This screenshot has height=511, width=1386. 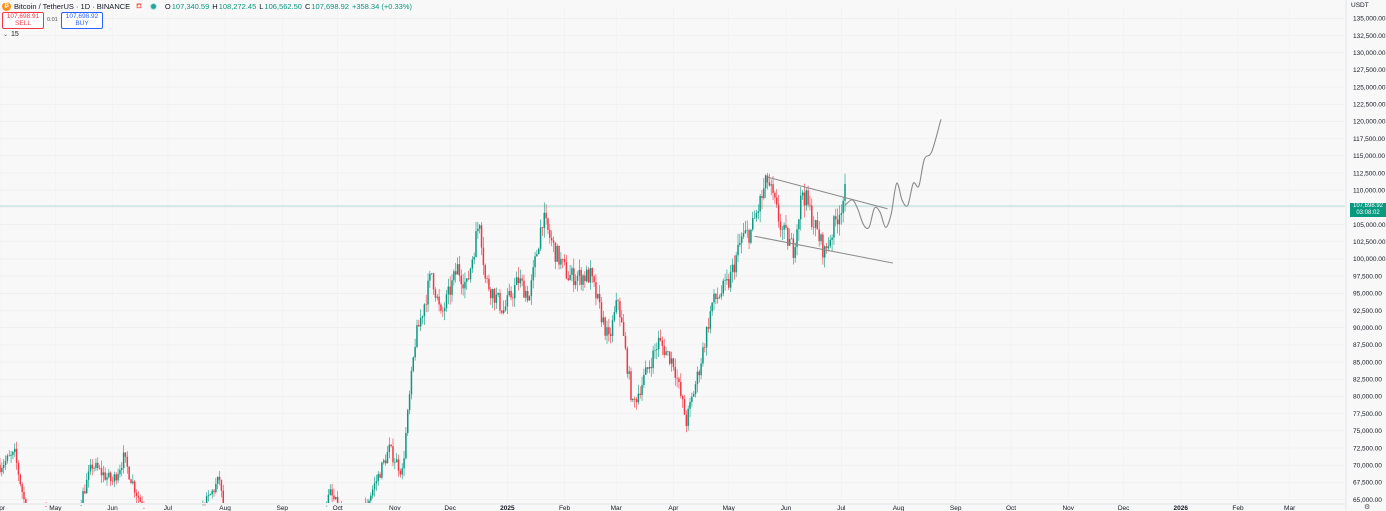 I want to click on high-value: 108,272.45, so click(x=237, y=6).